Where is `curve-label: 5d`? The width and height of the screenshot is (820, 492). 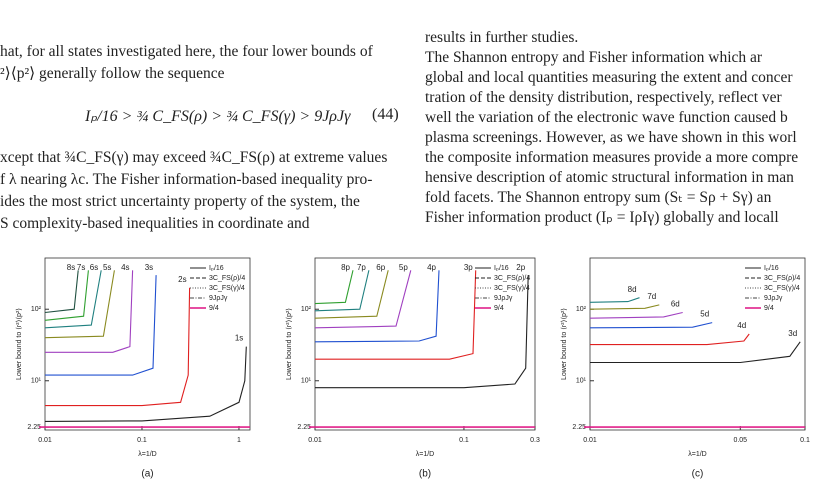
curve-label: 5d is located at coordinates (704, 314).